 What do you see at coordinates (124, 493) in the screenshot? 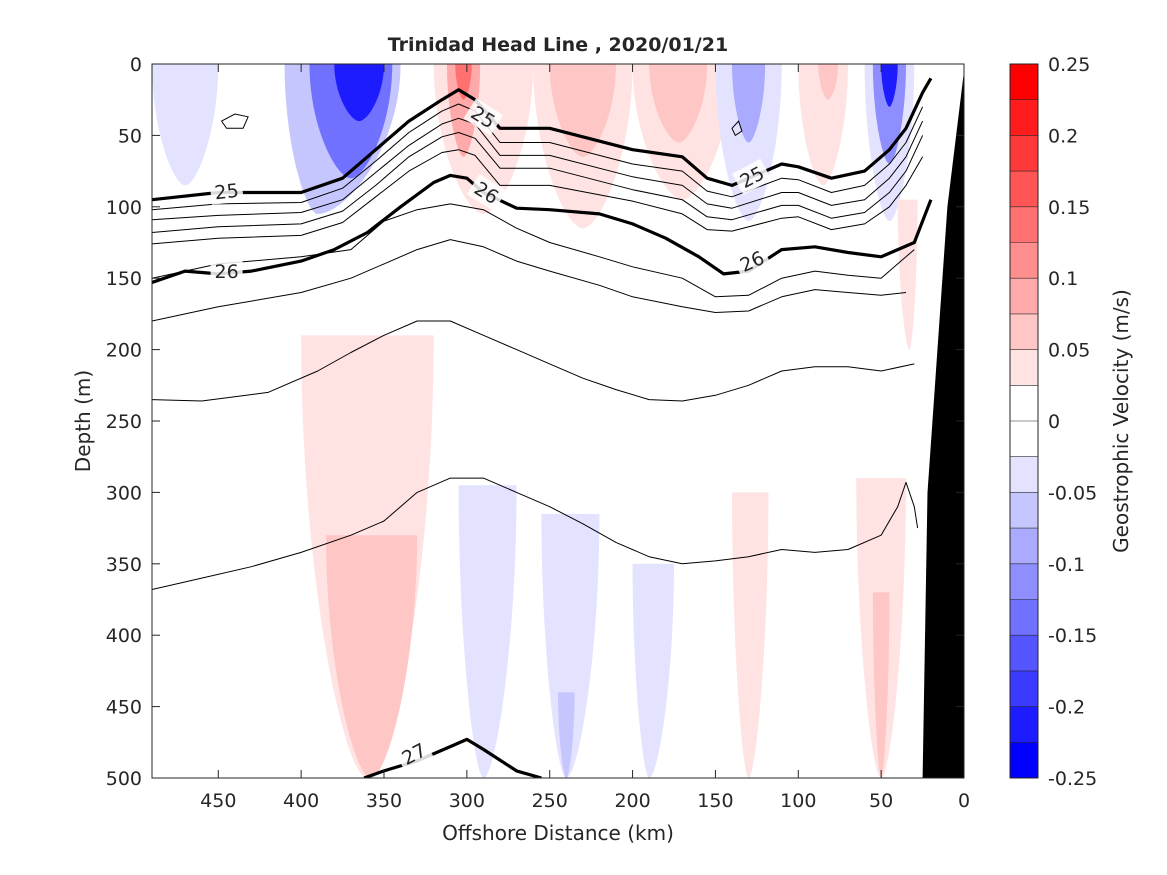
I see `y-tick-label: 300` at bounding box center [124, 493].